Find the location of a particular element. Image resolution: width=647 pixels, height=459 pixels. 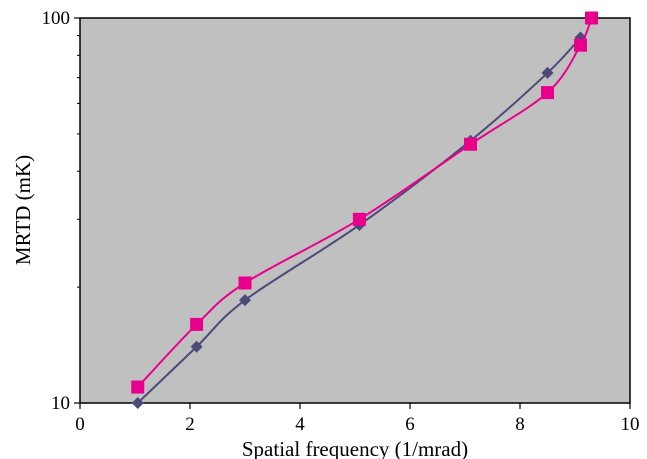

x-axis-ticks: 0 2 4 6 8 10 is located at coordinates (357, 419).